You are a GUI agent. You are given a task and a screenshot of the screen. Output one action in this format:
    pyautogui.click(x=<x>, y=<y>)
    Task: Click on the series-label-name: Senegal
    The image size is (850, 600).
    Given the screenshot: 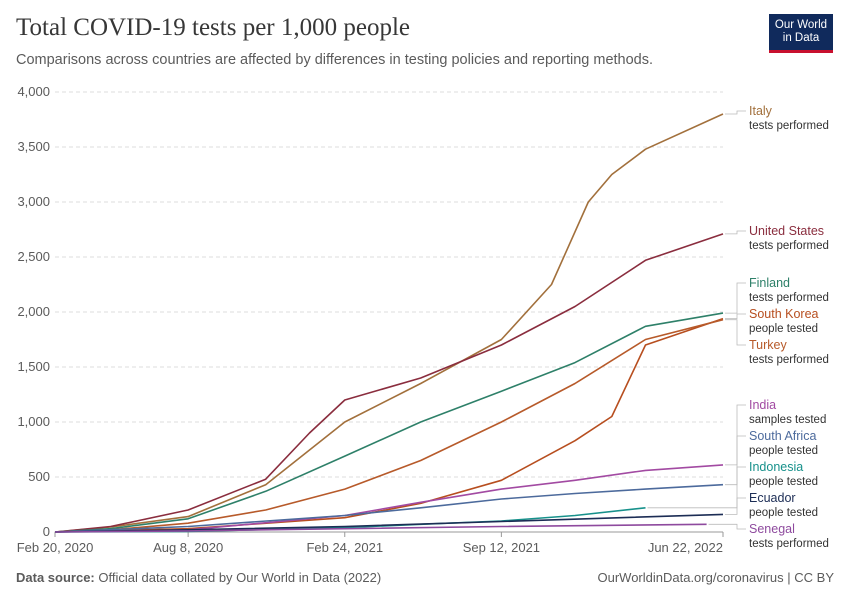 What is the action you would take?
    pyautogui.click(x=772, y=529)
    